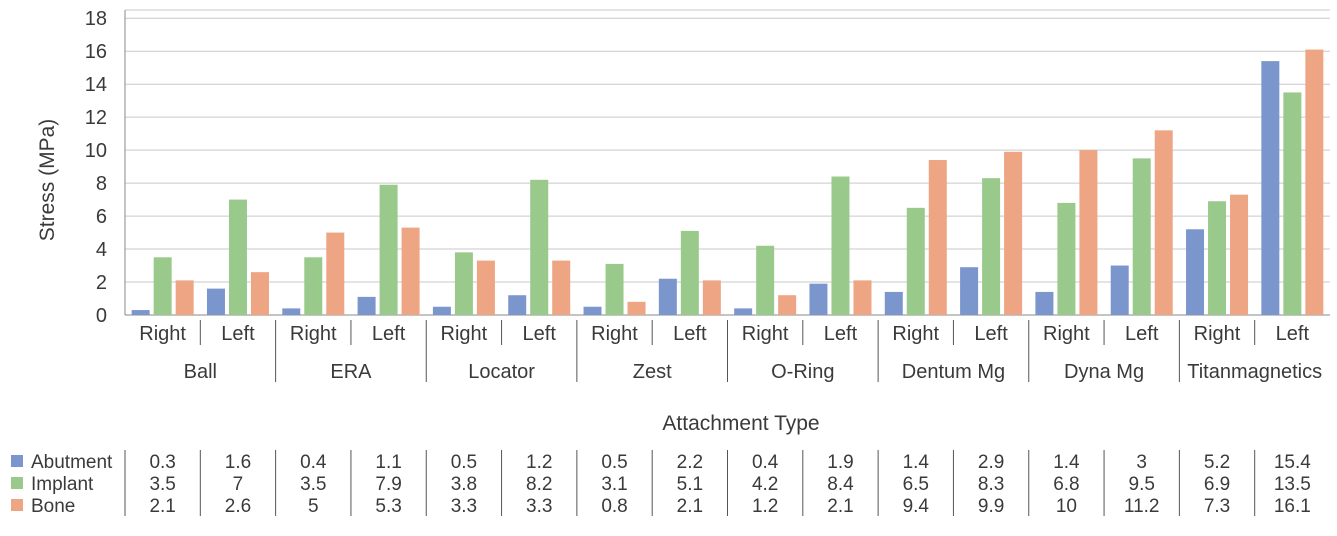 Image resolution: width=1337 pixels, height=536 pixels. Describe the element at coordinates (96, 151) in the screenshot. I see `y-tick-label: 10` at that location.